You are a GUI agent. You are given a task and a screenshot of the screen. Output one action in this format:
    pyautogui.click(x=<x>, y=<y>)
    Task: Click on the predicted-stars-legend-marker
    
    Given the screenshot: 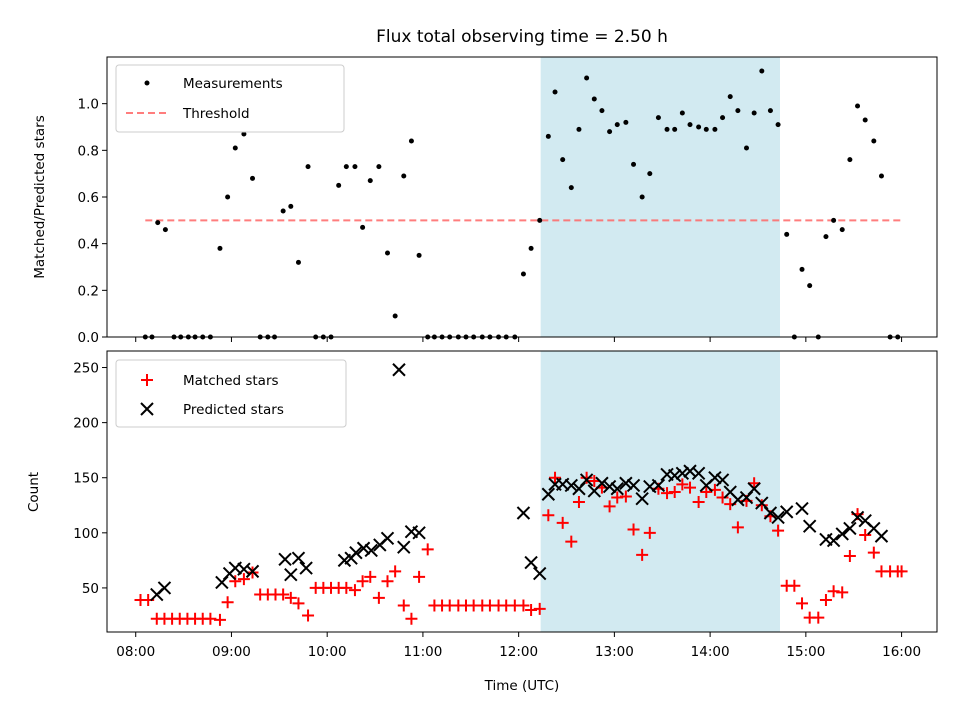 What is the action you would take?
    pyautogui.click(x=147, y=409)
    